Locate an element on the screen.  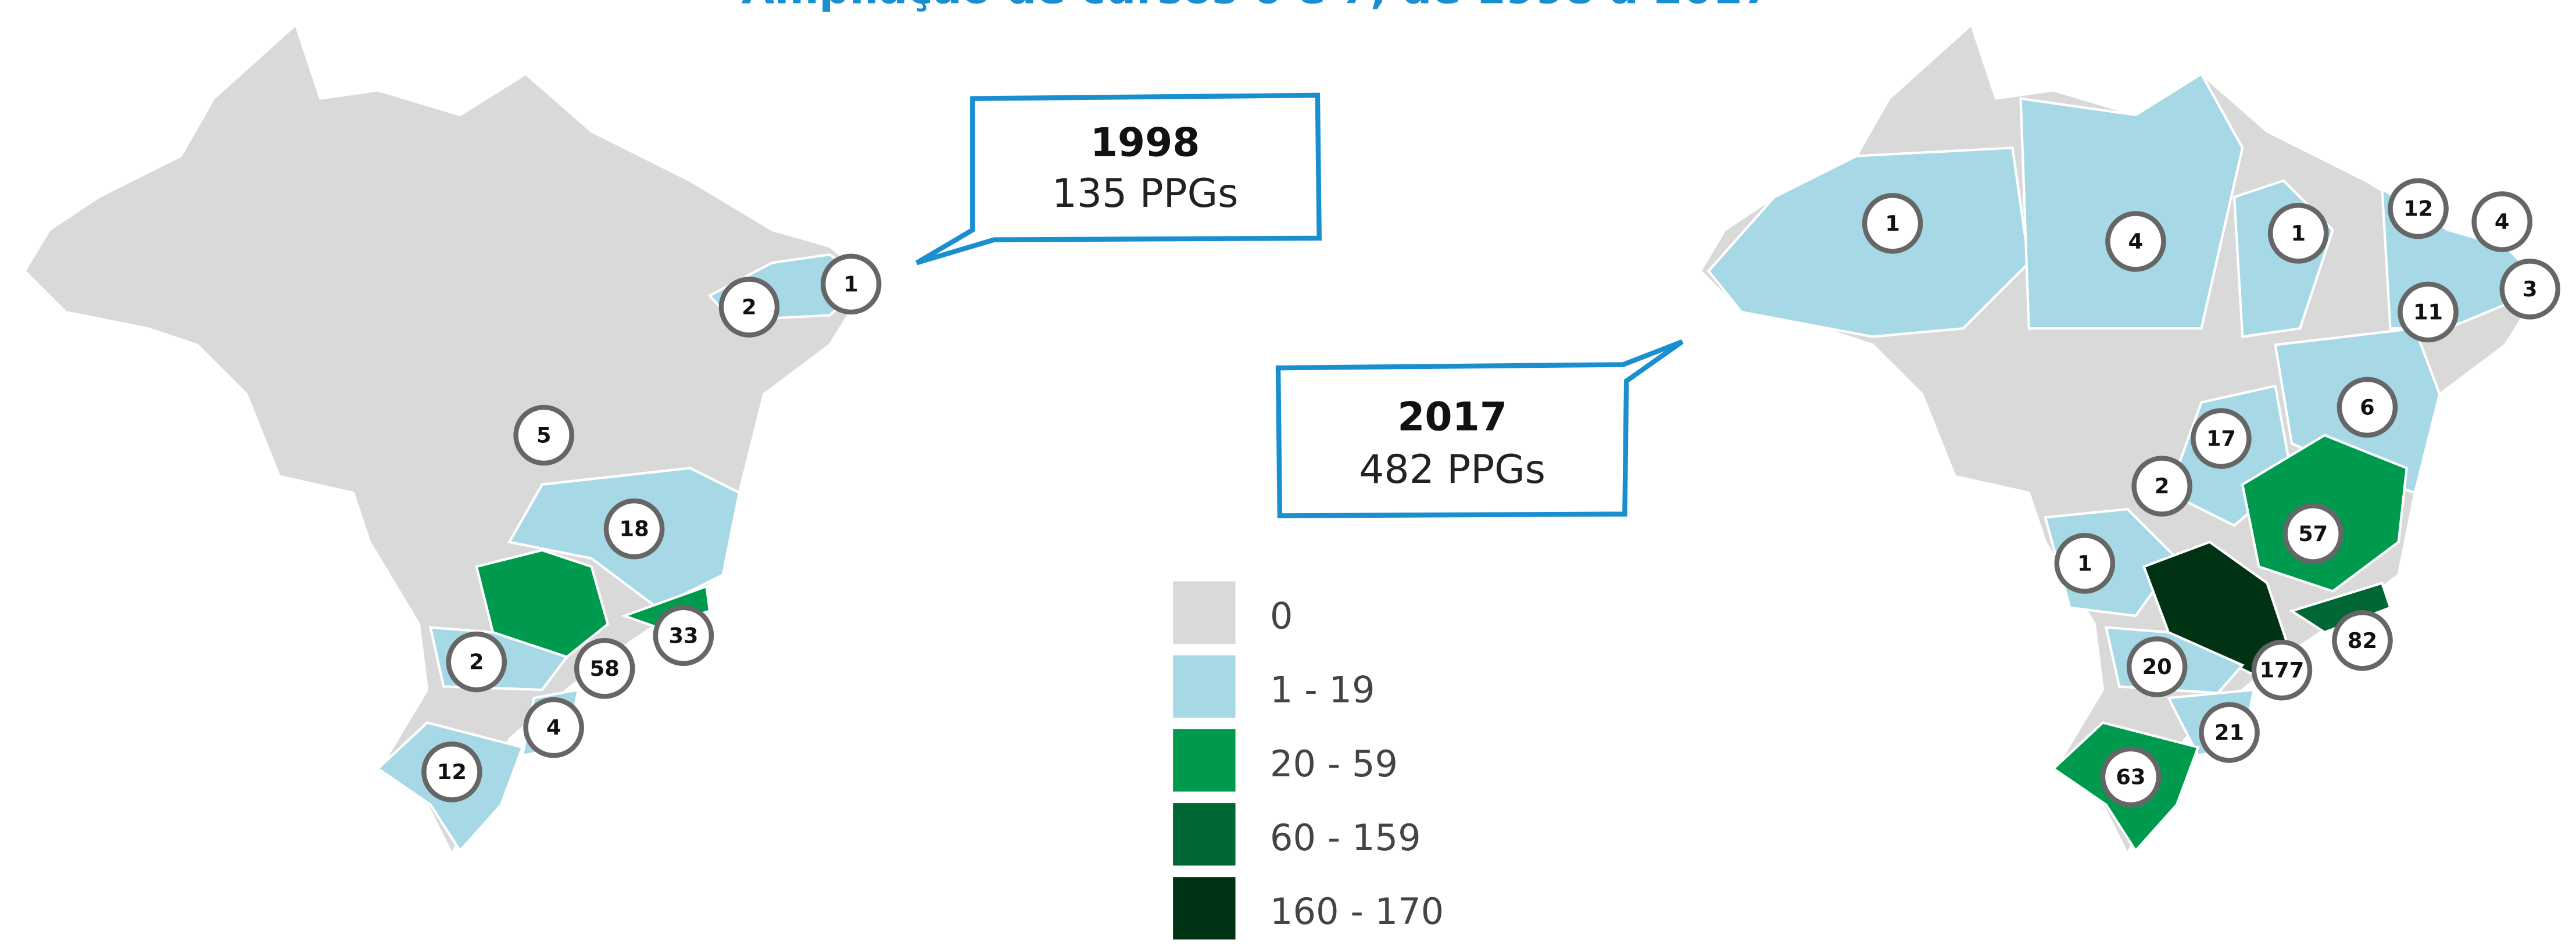
bubble-label: 5 is located at coordinates (544, 434).